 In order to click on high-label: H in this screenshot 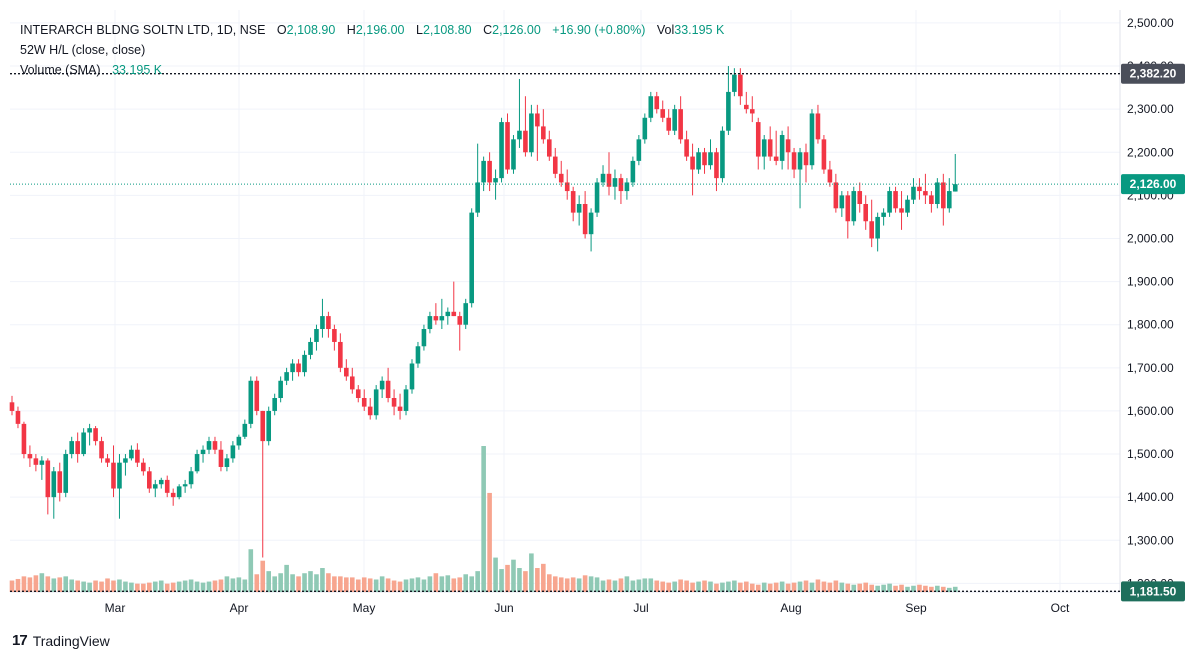, I will do `click(351, 30)`.